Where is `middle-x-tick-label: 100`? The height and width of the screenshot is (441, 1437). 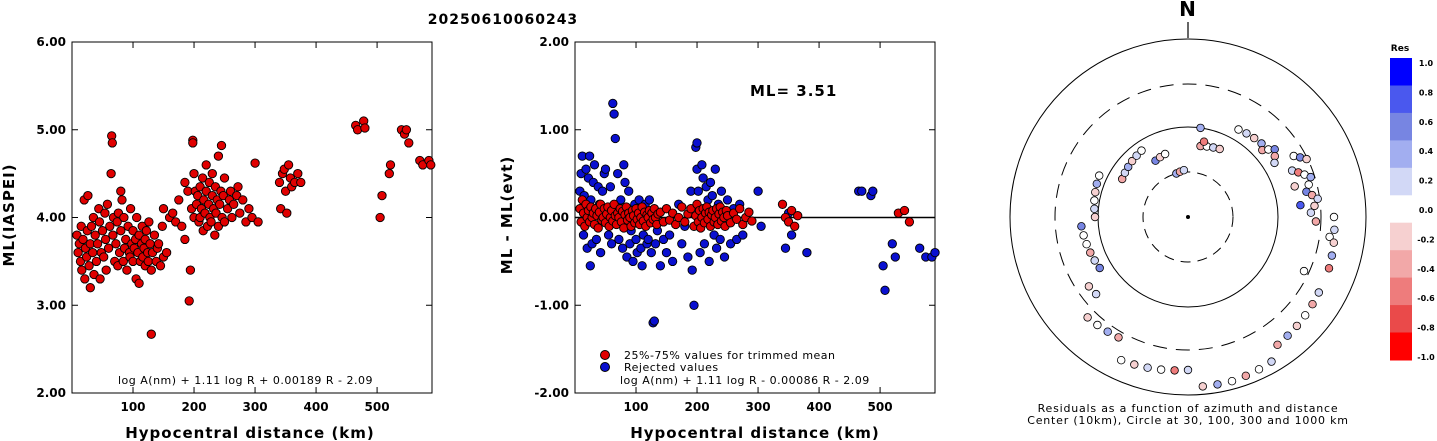
middle-x-tick-label: 100 is located at coordinates (635, 407).